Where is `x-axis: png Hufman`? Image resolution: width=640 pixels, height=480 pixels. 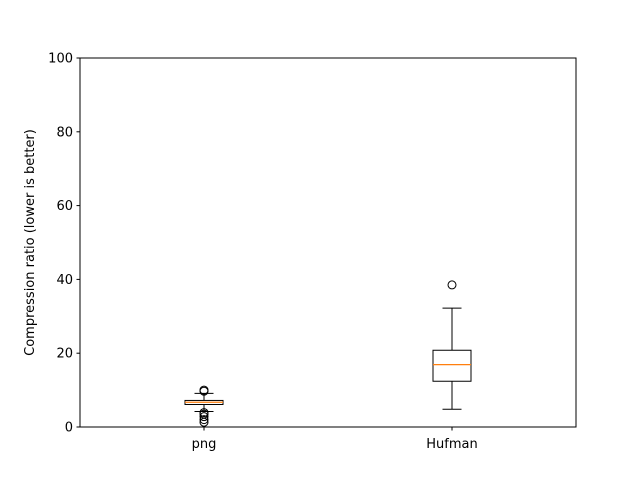
x-axis: png Hufman is located at coordinates (335, 439).